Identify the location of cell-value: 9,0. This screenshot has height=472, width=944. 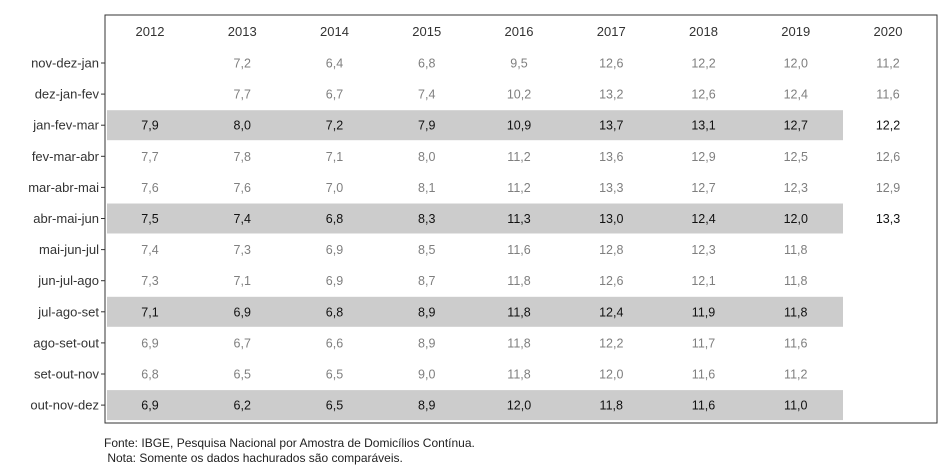
(426, 375).